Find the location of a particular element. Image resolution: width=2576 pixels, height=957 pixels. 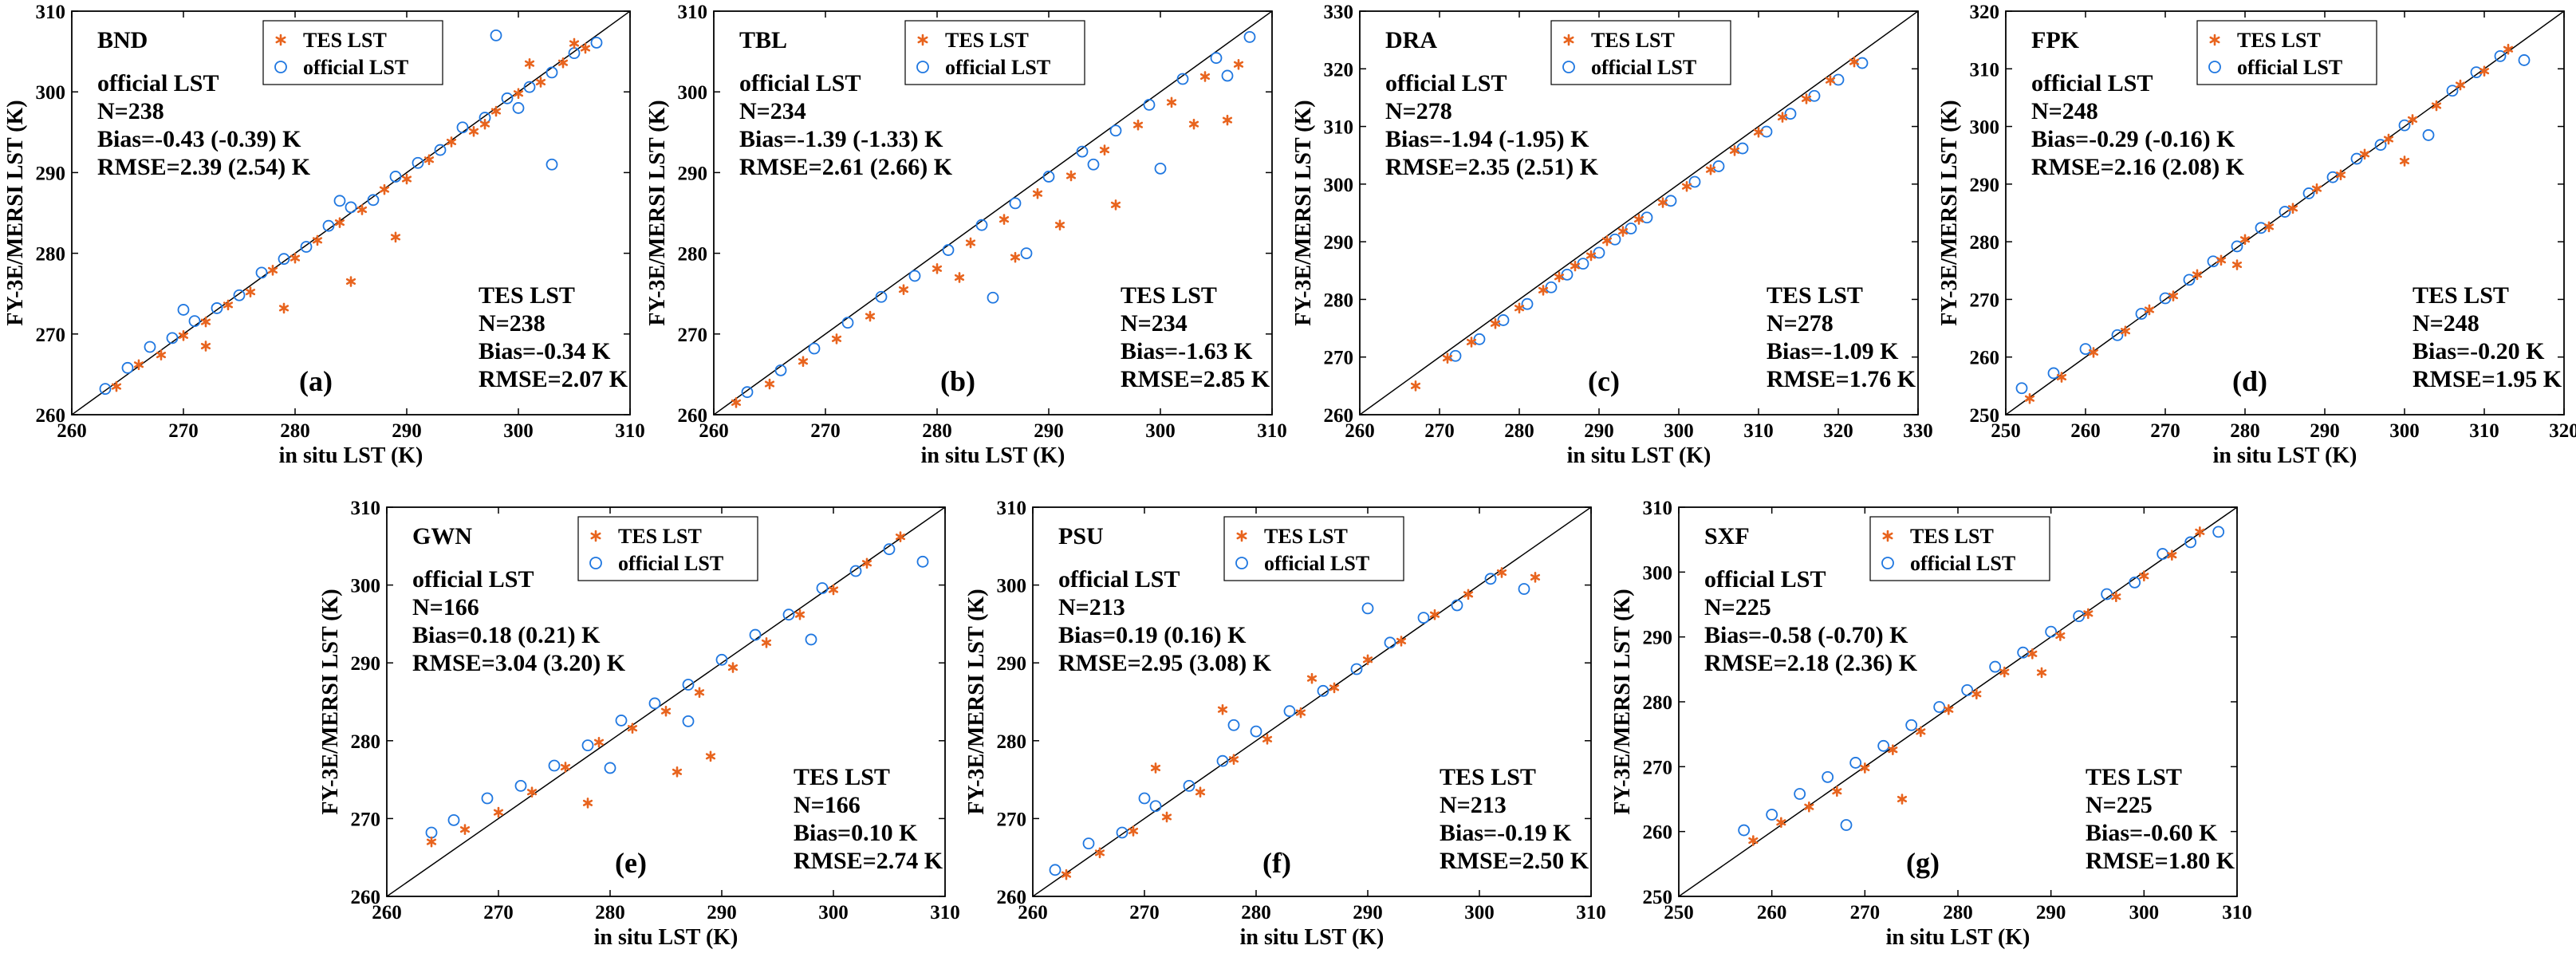

official-title: official LST is located at coordinates (158, 83).